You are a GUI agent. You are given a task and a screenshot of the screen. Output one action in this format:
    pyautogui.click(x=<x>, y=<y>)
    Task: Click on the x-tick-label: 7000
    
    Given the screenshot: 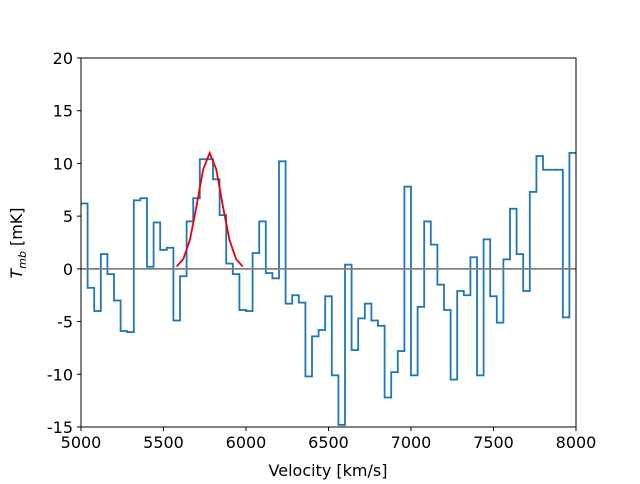 What is the action you would take?
    pyautogui.click(x=411, y=442)
    